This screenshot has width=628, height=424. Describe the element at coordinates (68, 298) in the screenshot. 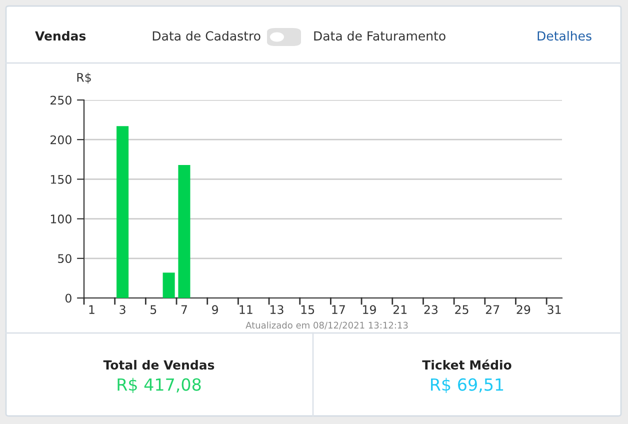

I see `y-tick-label: 0` at that location.